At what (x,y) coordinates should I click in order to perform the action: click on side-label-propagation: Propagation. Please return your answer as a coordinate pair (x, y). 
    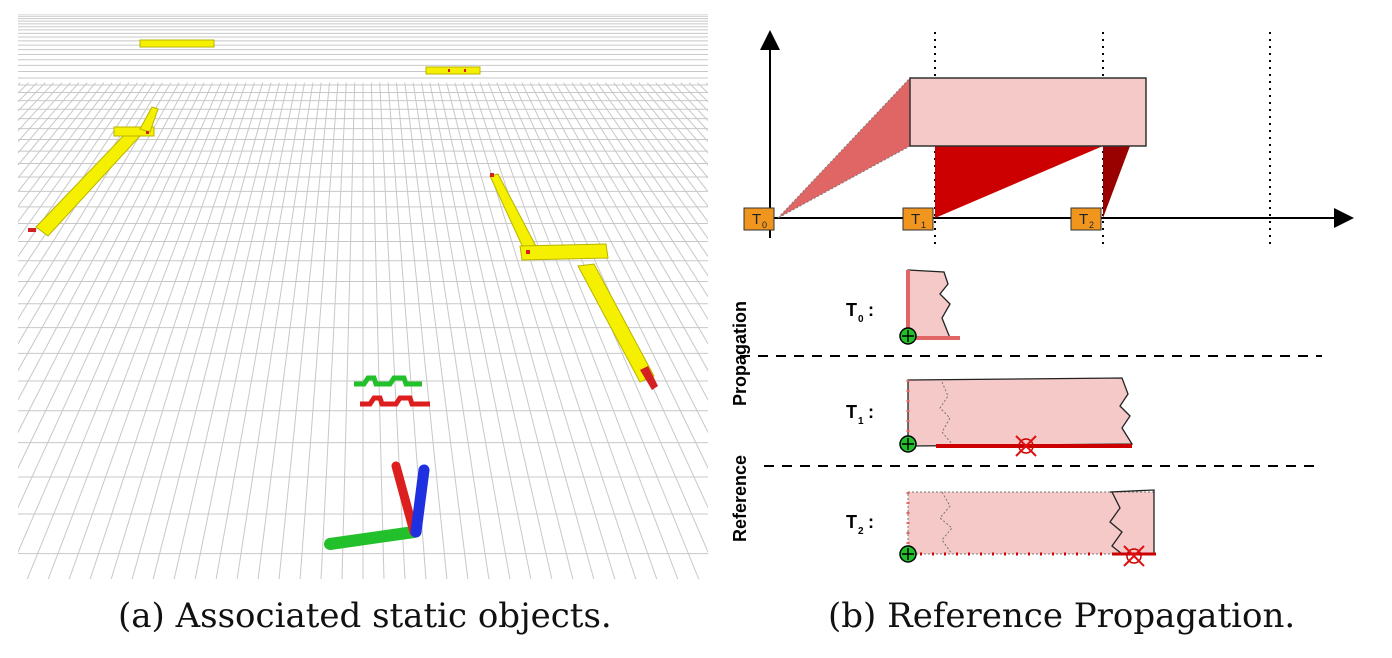
    Looking at the image, I should click on (740, 353).